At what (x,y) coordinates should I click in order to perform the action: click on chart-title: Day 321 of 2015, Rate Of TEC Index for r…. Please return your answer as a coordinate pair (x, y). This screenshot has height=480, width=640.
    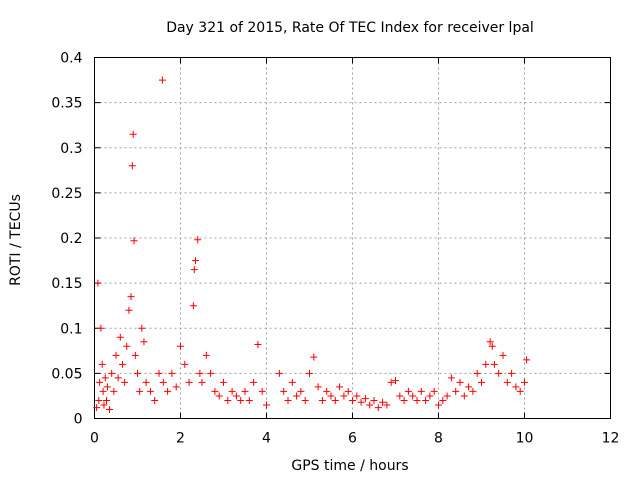
    Looking at the image, I should click on (350, 28).